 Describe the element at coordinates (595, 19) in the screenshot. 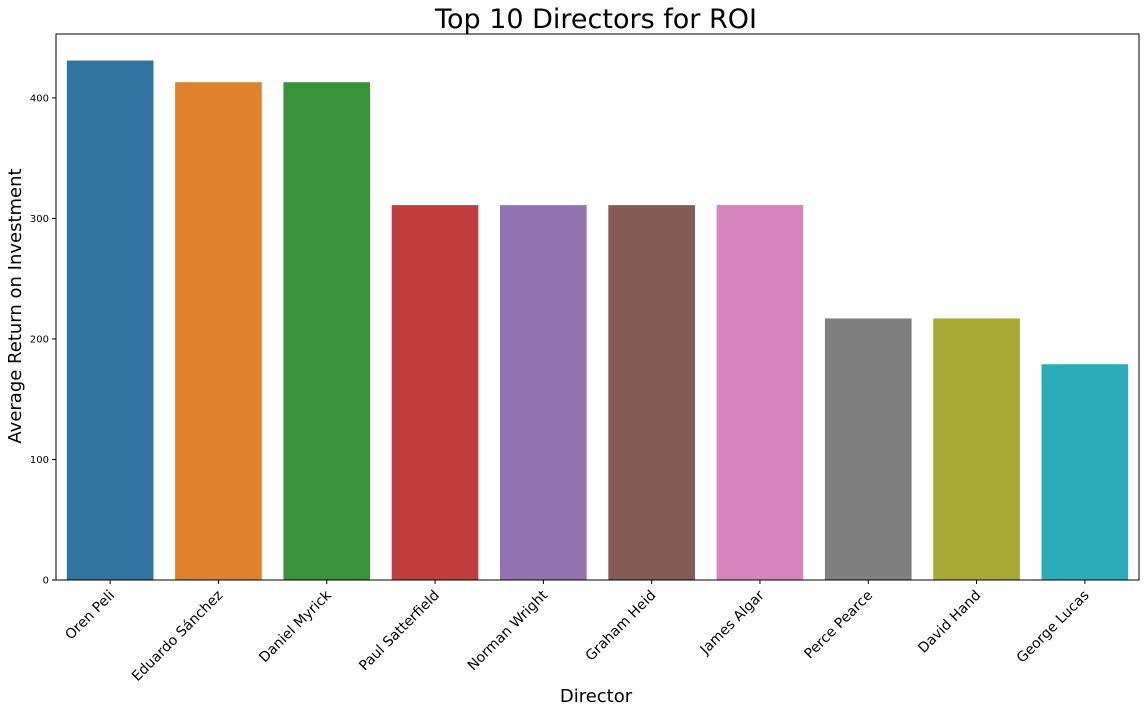

I see `chart-title: Top 10 Directors for ROI` at that location.